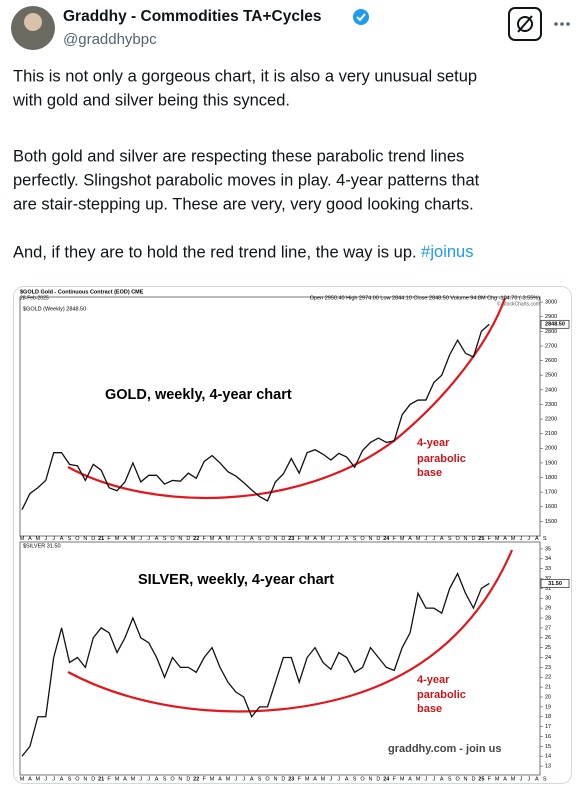 The height and width of the screenshot is (797, 586). What do you see at coordinates (548, 727) in the screenshot?
I see `y-tick-label: 17` at bounding box center [548, 727].